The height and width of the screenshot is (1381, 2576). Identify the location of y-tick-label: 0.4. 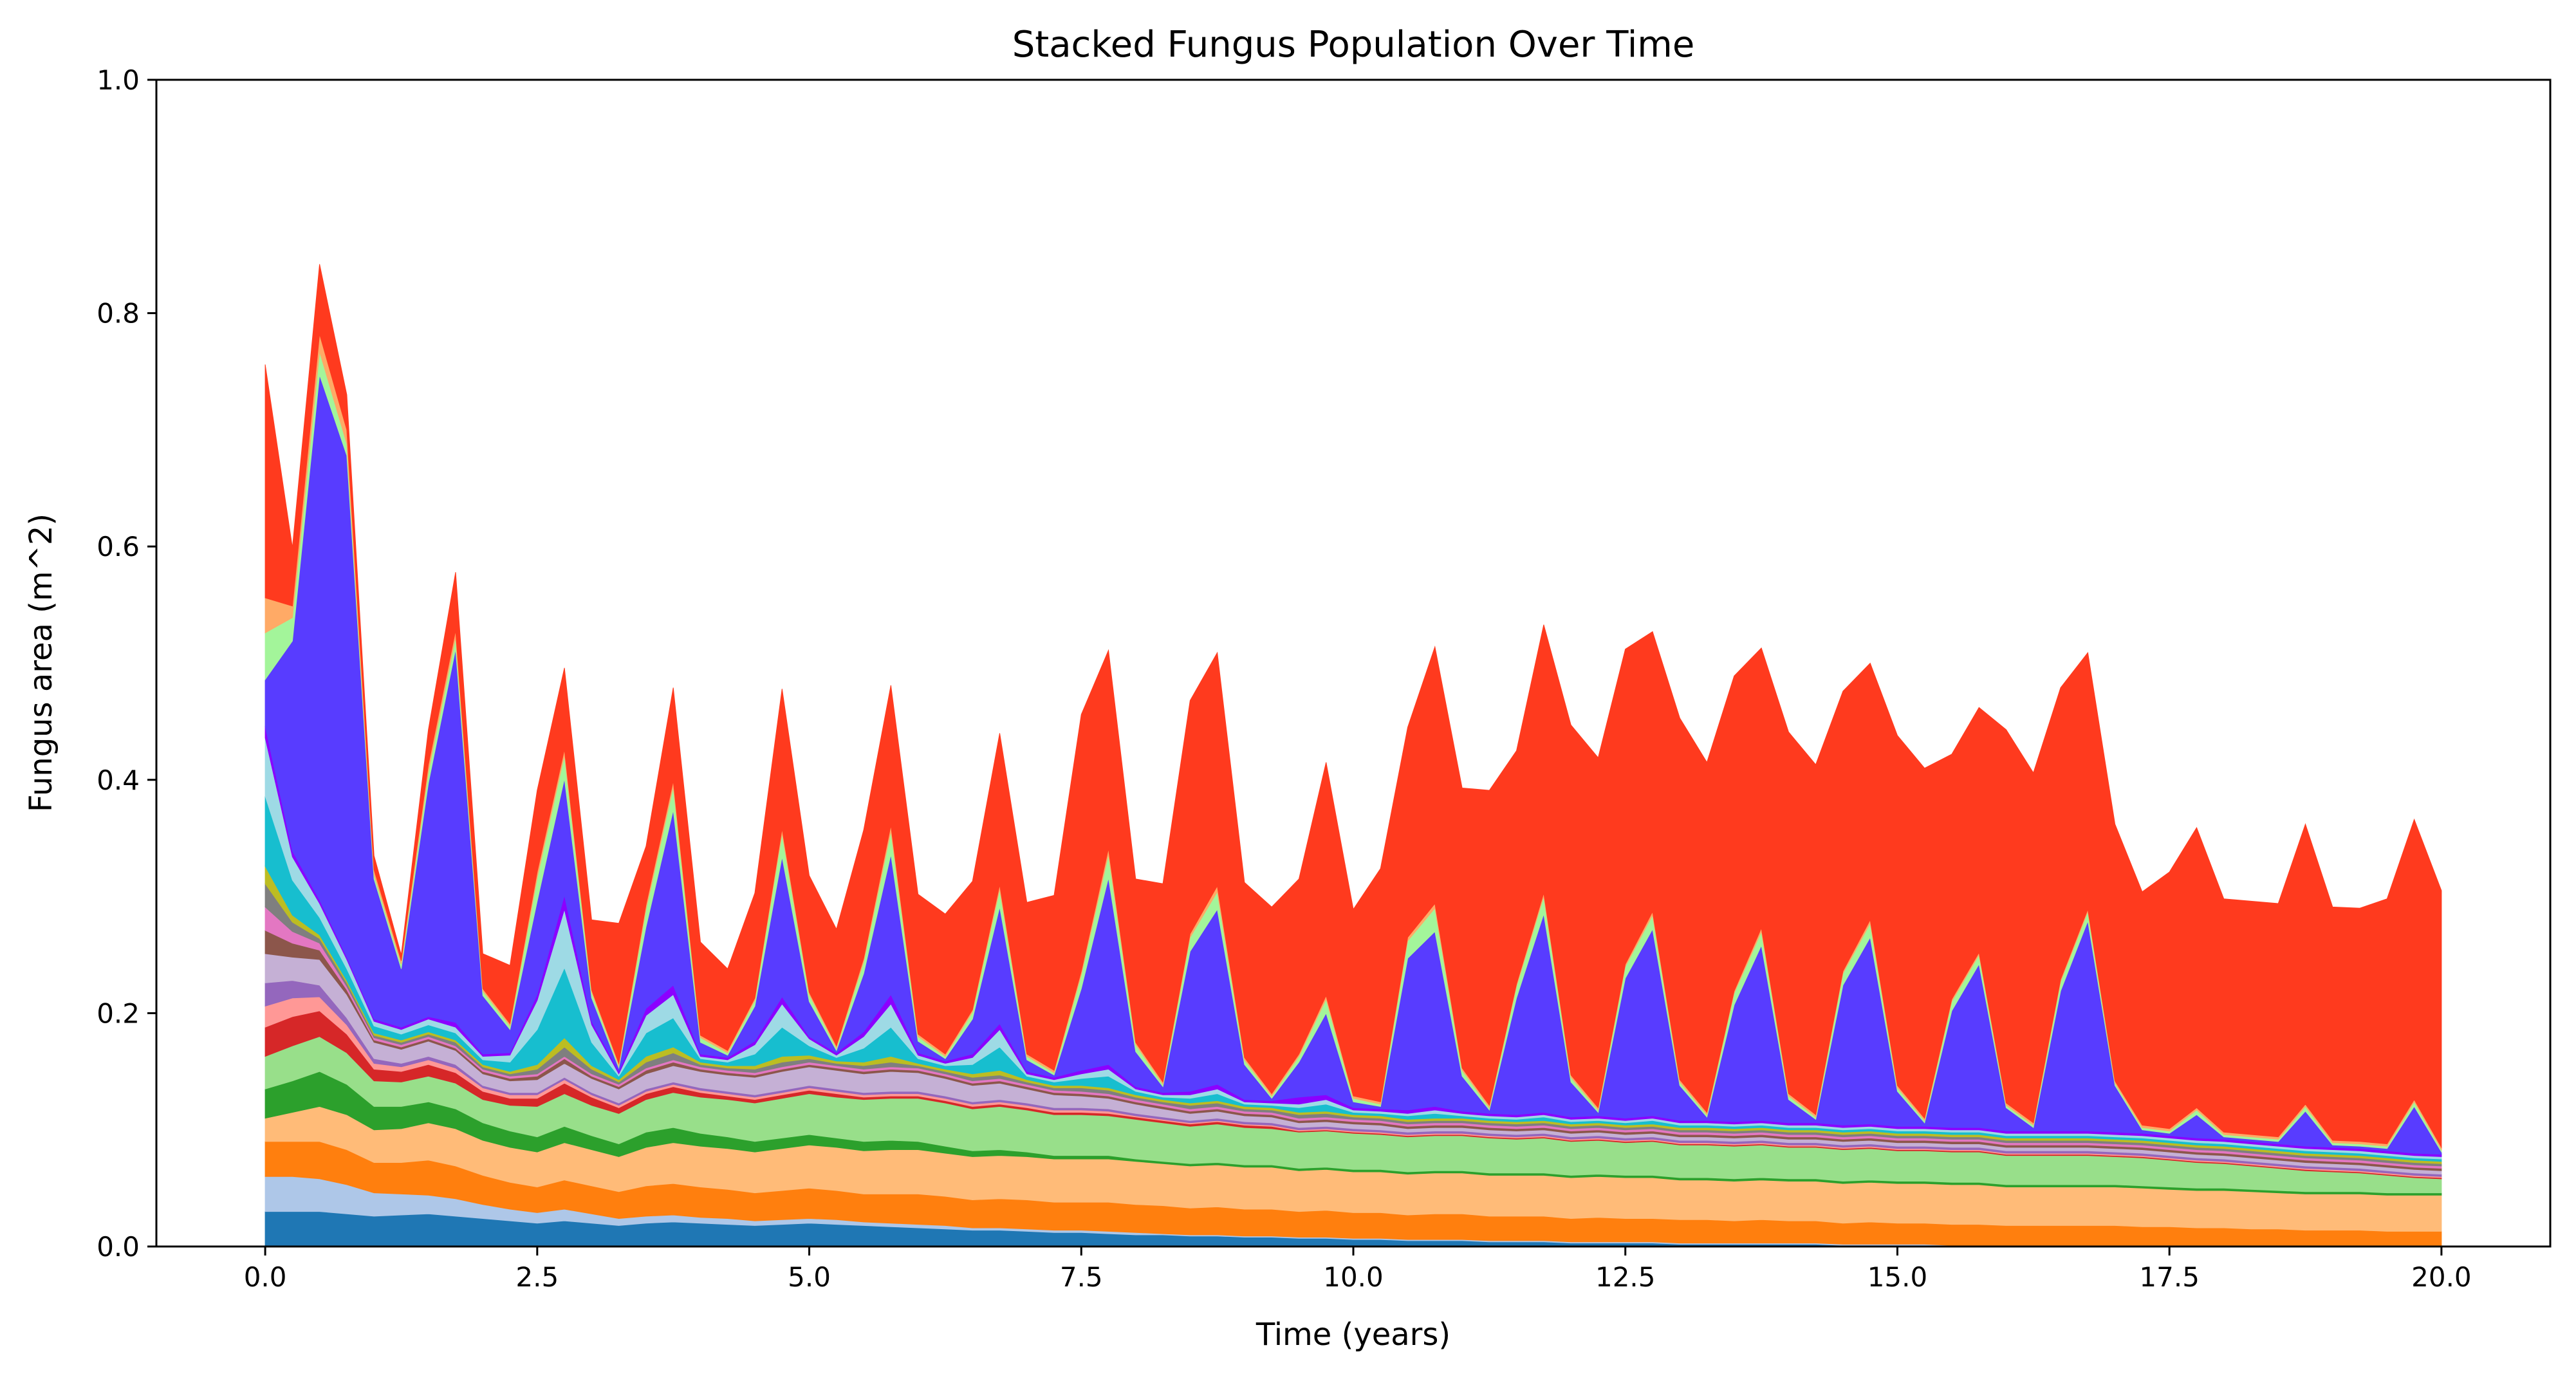
(118, 781).